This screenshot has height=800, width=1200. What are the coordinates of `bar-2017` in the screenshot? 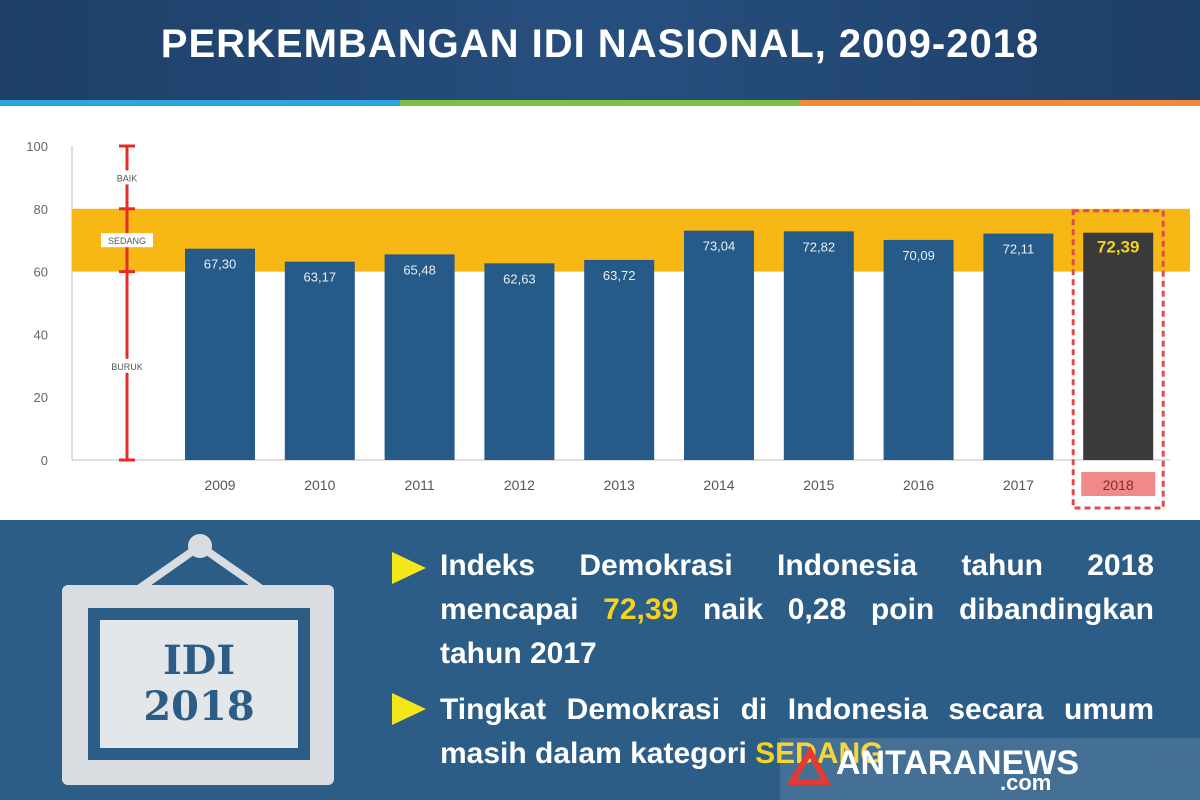 It's located at (1018, 346).